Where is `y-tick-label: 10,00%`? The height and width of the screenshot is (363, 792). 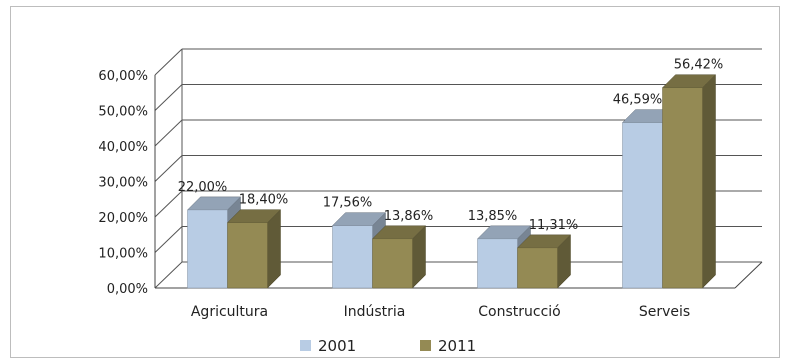 y-tick-label: 10,00% is located at coordinates (123, 254).